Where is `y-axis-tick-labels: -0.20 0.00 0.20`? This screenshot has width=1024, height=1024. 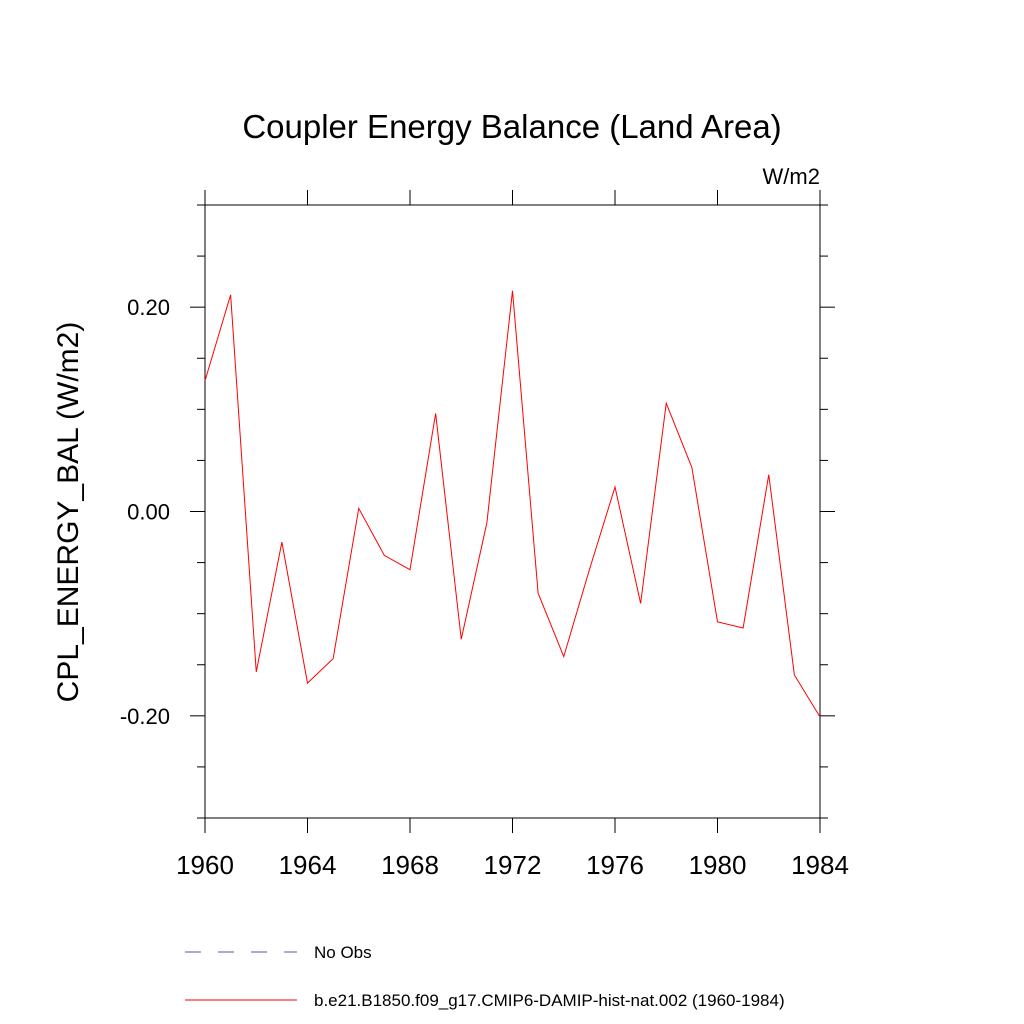
y-axis-tick-labels: -0.20 0.00 0.20 is located at coordinates (145, 512).